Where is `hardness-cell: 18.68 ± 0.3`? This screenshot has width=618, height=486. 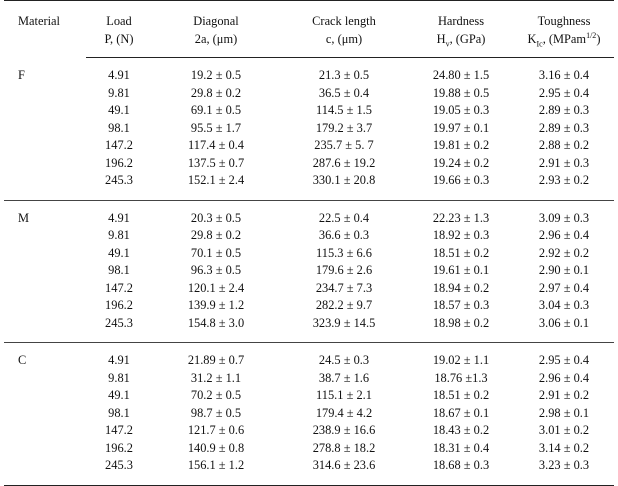
hardness-cell: 18.68 ± 0.3 is located at coordinates (461, 465).